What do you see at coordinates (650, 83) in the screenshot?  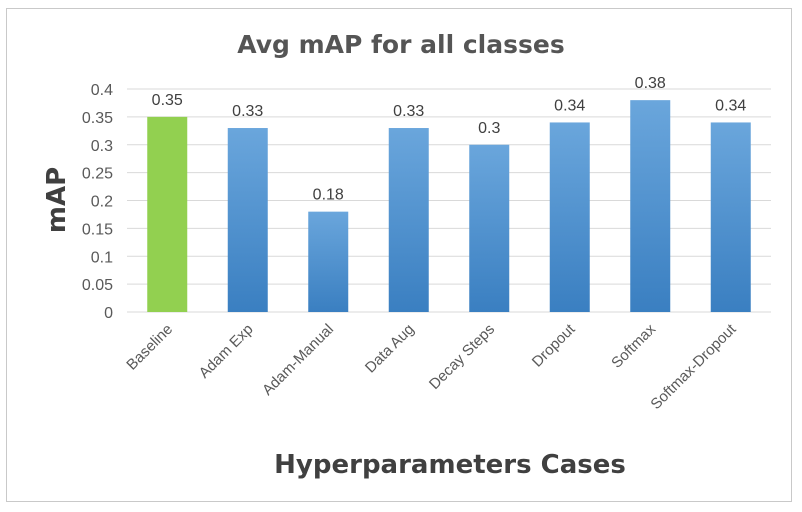 I see `data-label: 0.38` at bounding box center [650, 83].